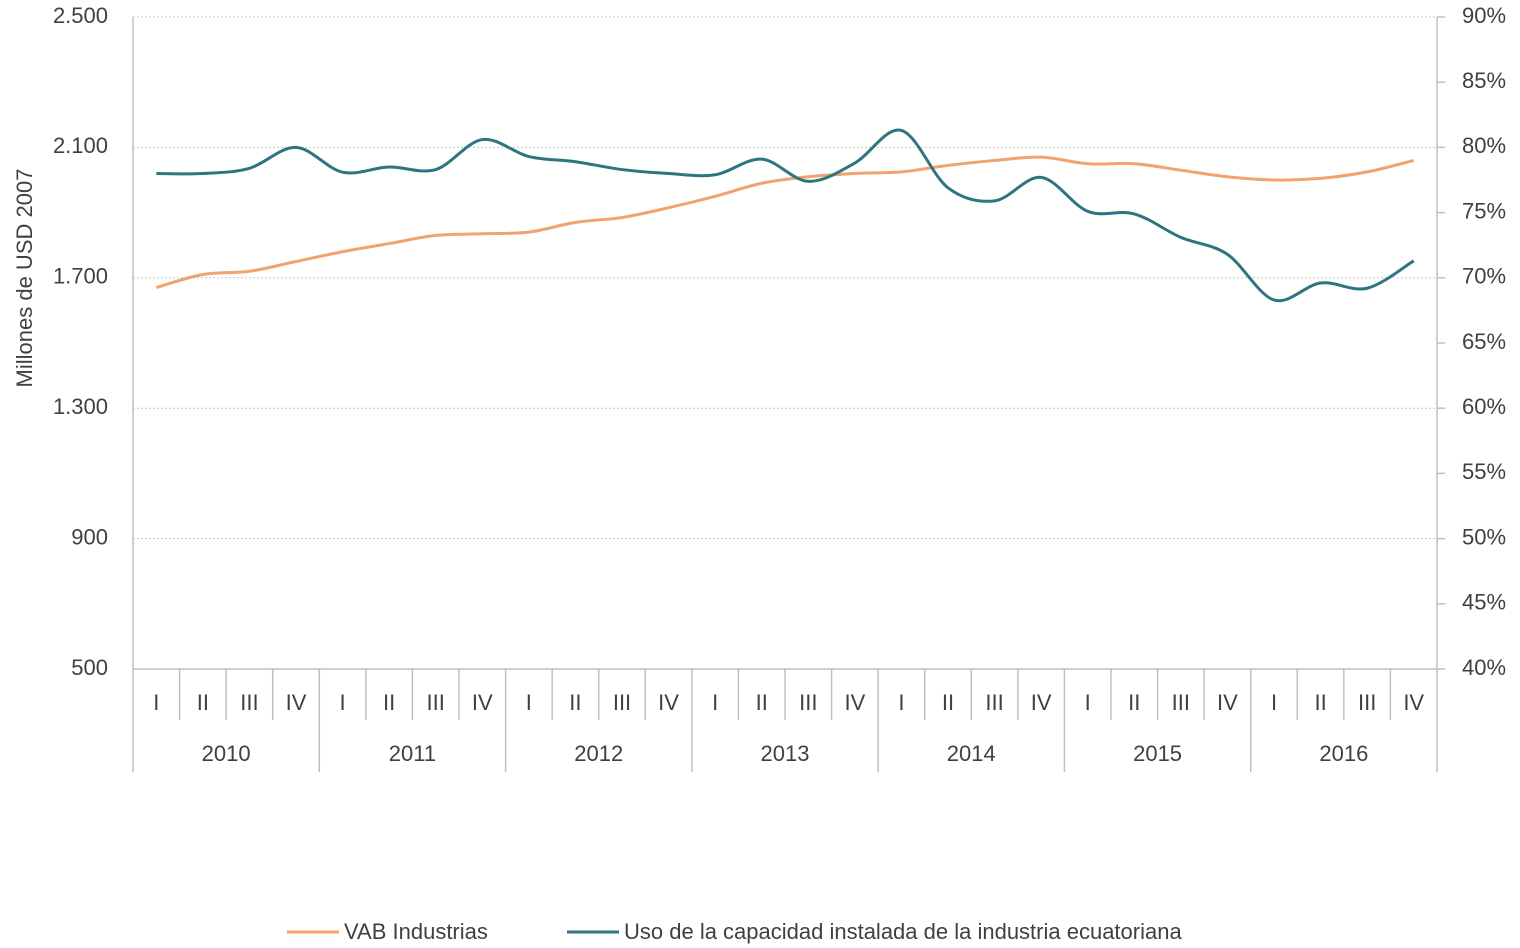 The height and width of the screenshot is (948, 1520). What do you see at coordinates (1484, 276) in the screenshot?
I see `y2-tick-label: 70%` at bounding box center [1484, 276].